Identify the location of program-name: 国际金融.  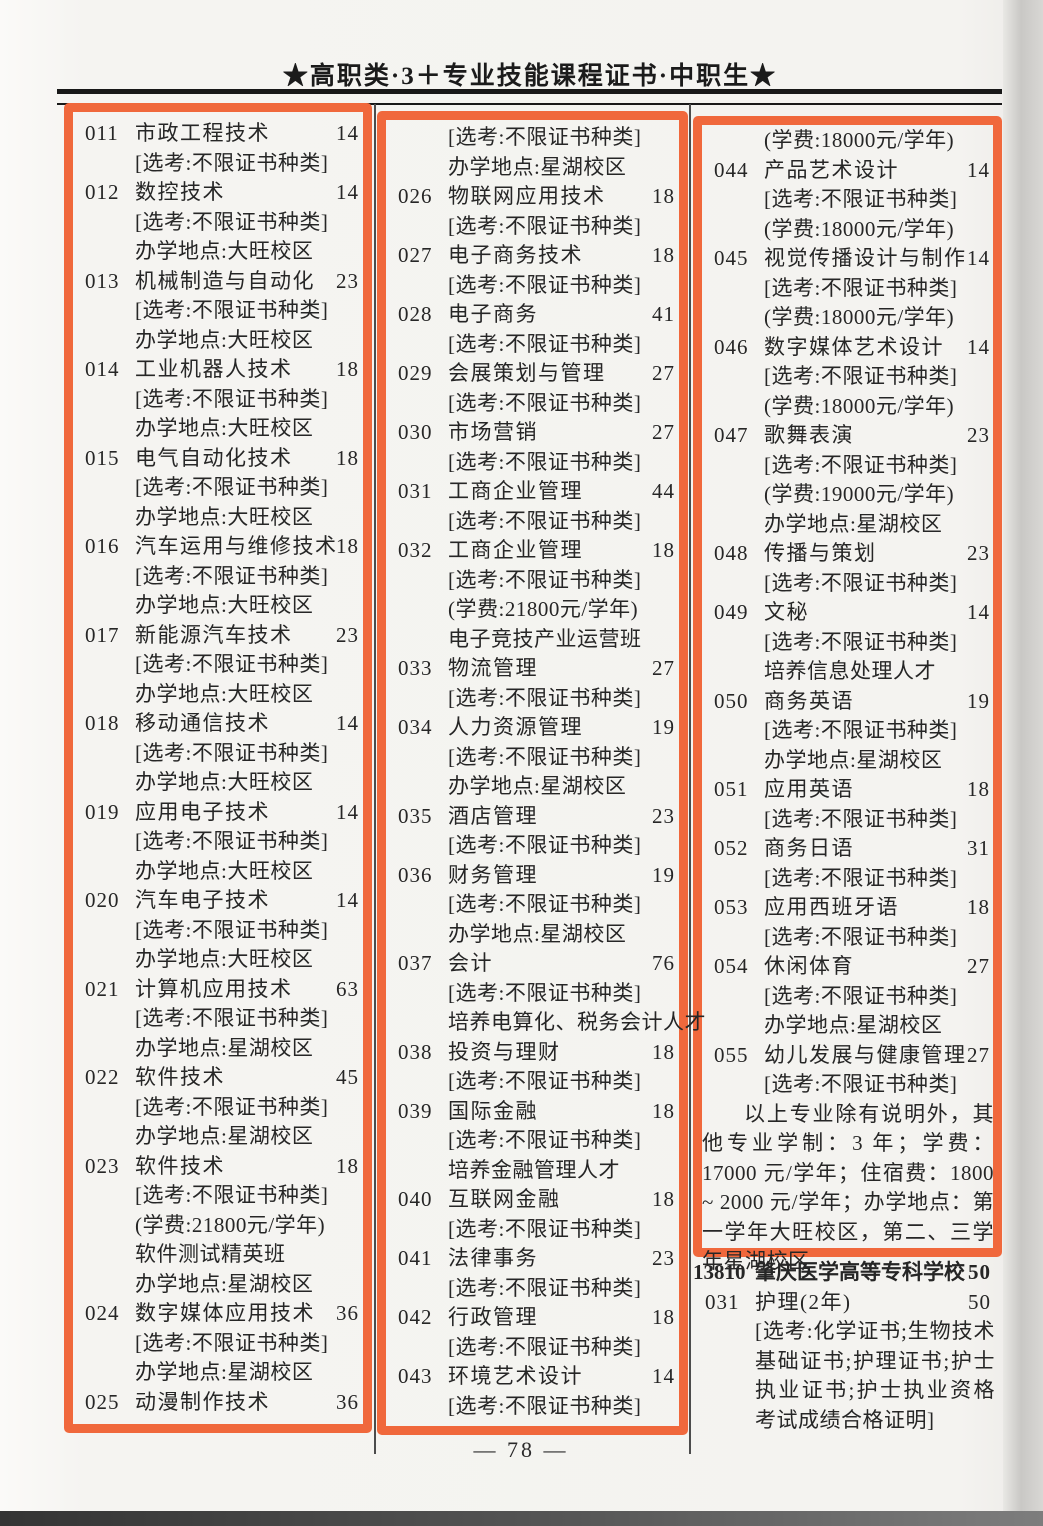
(493, 1110).